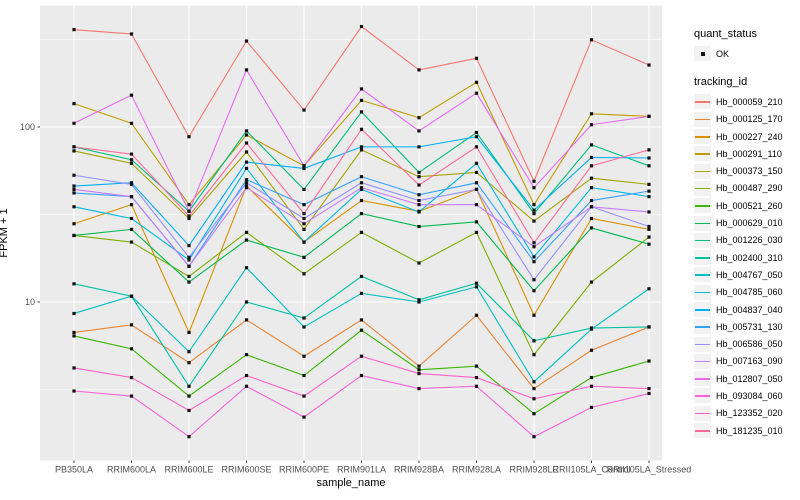 Image resolution: width=800 pixels, height=500 pixels. I want to click on legend-item-label: Hb_004785_060, so click(749, 292).